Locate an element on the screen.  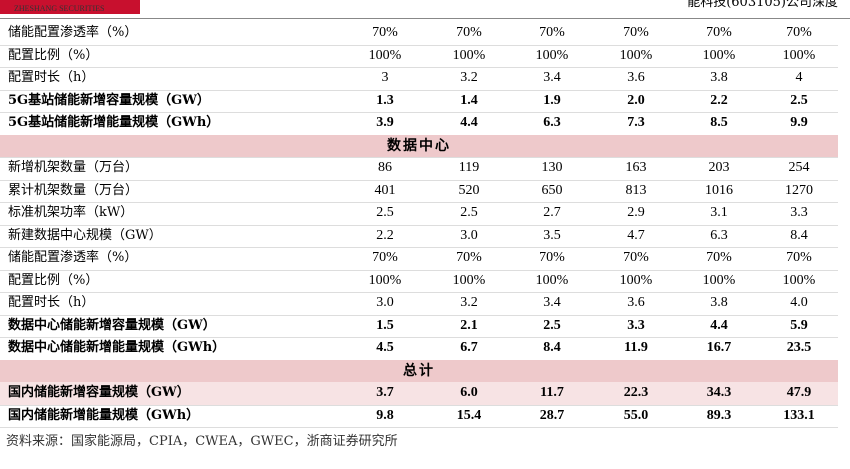
cell: 9.9 is located at coordinates (799, 122).